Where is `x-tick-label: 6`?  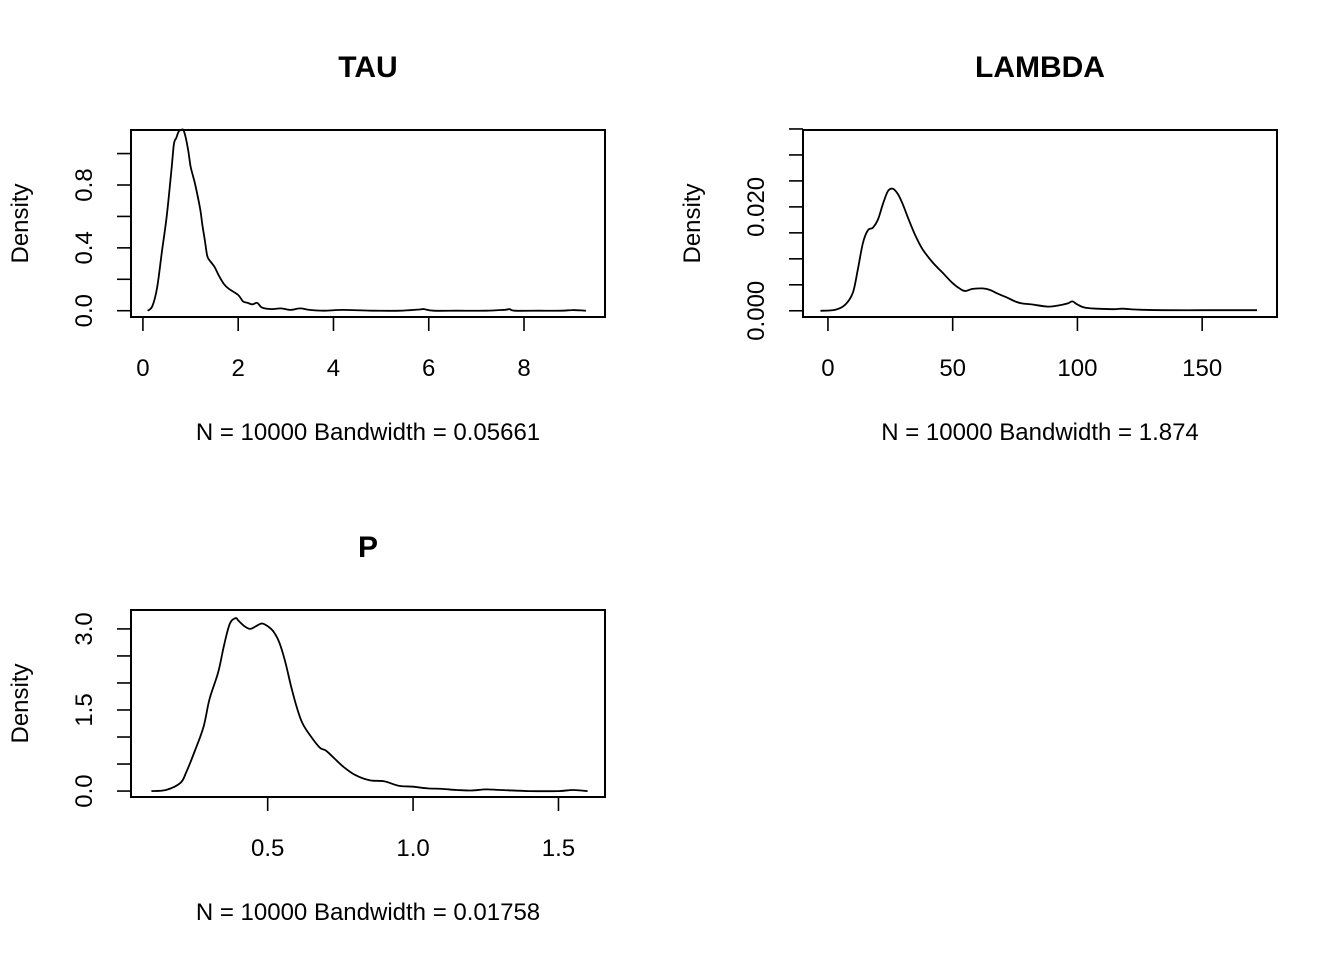
x-tick-label: 6 is located at coordinates (428, 368).